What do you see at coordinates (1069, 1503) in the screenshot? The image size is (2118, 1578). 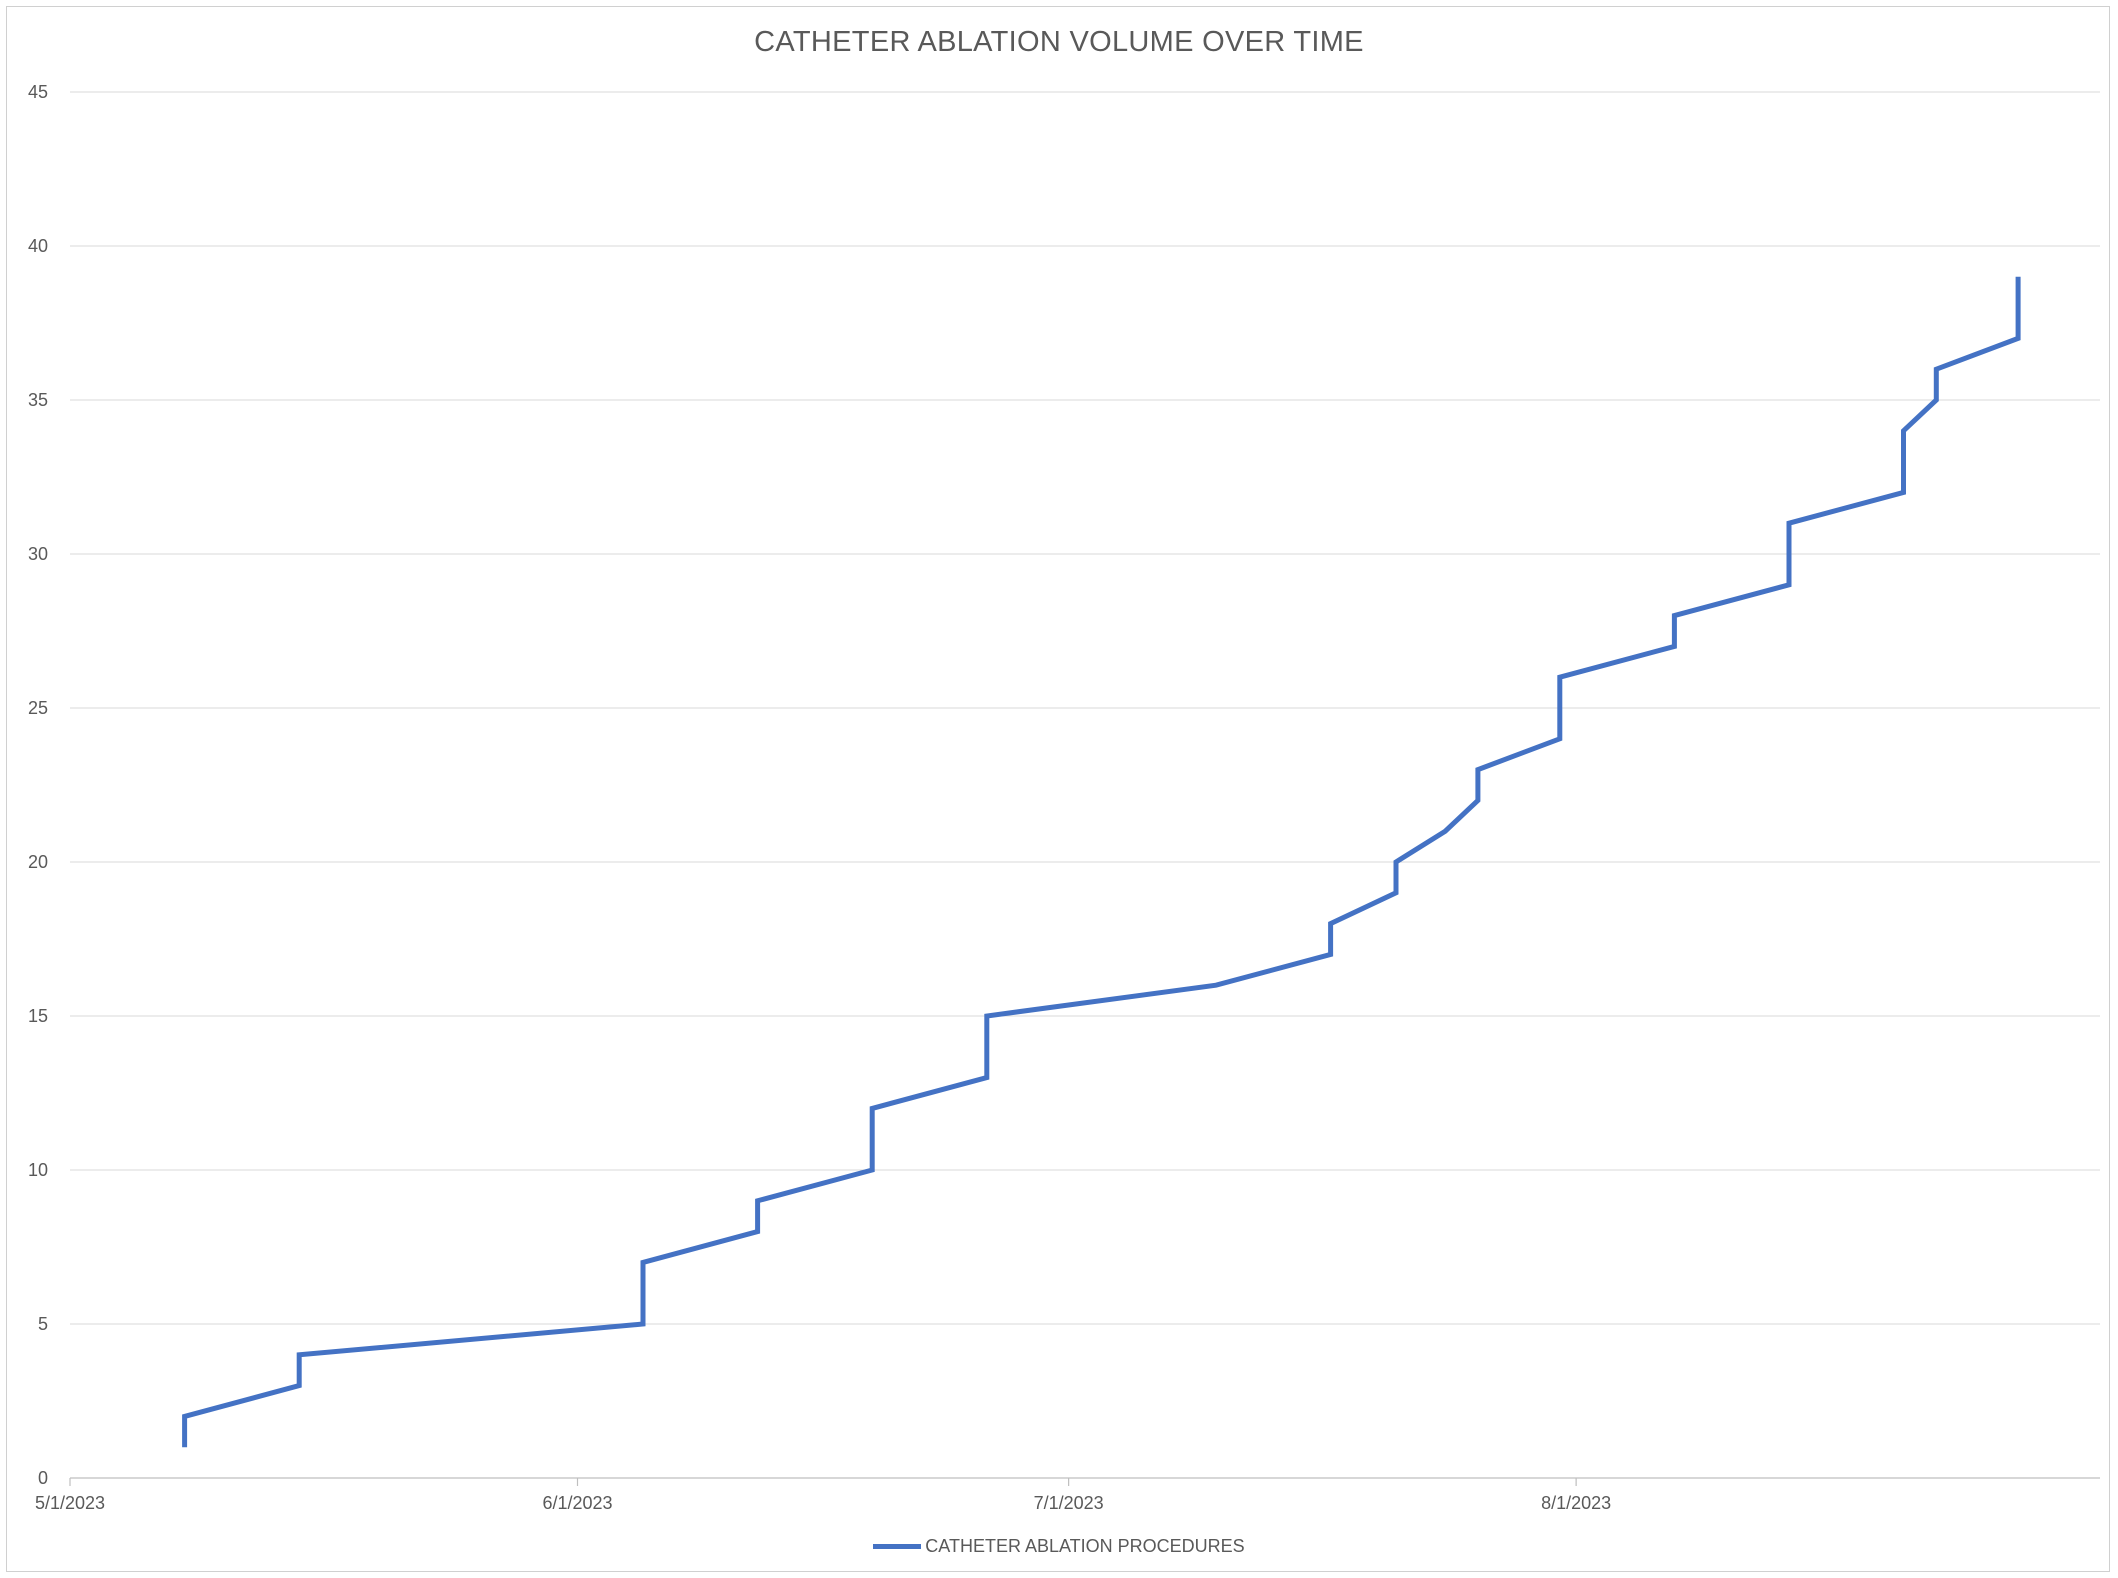 I see `x-tick-label-2: 7/1/2023` at bounding box center [1069, 1503].